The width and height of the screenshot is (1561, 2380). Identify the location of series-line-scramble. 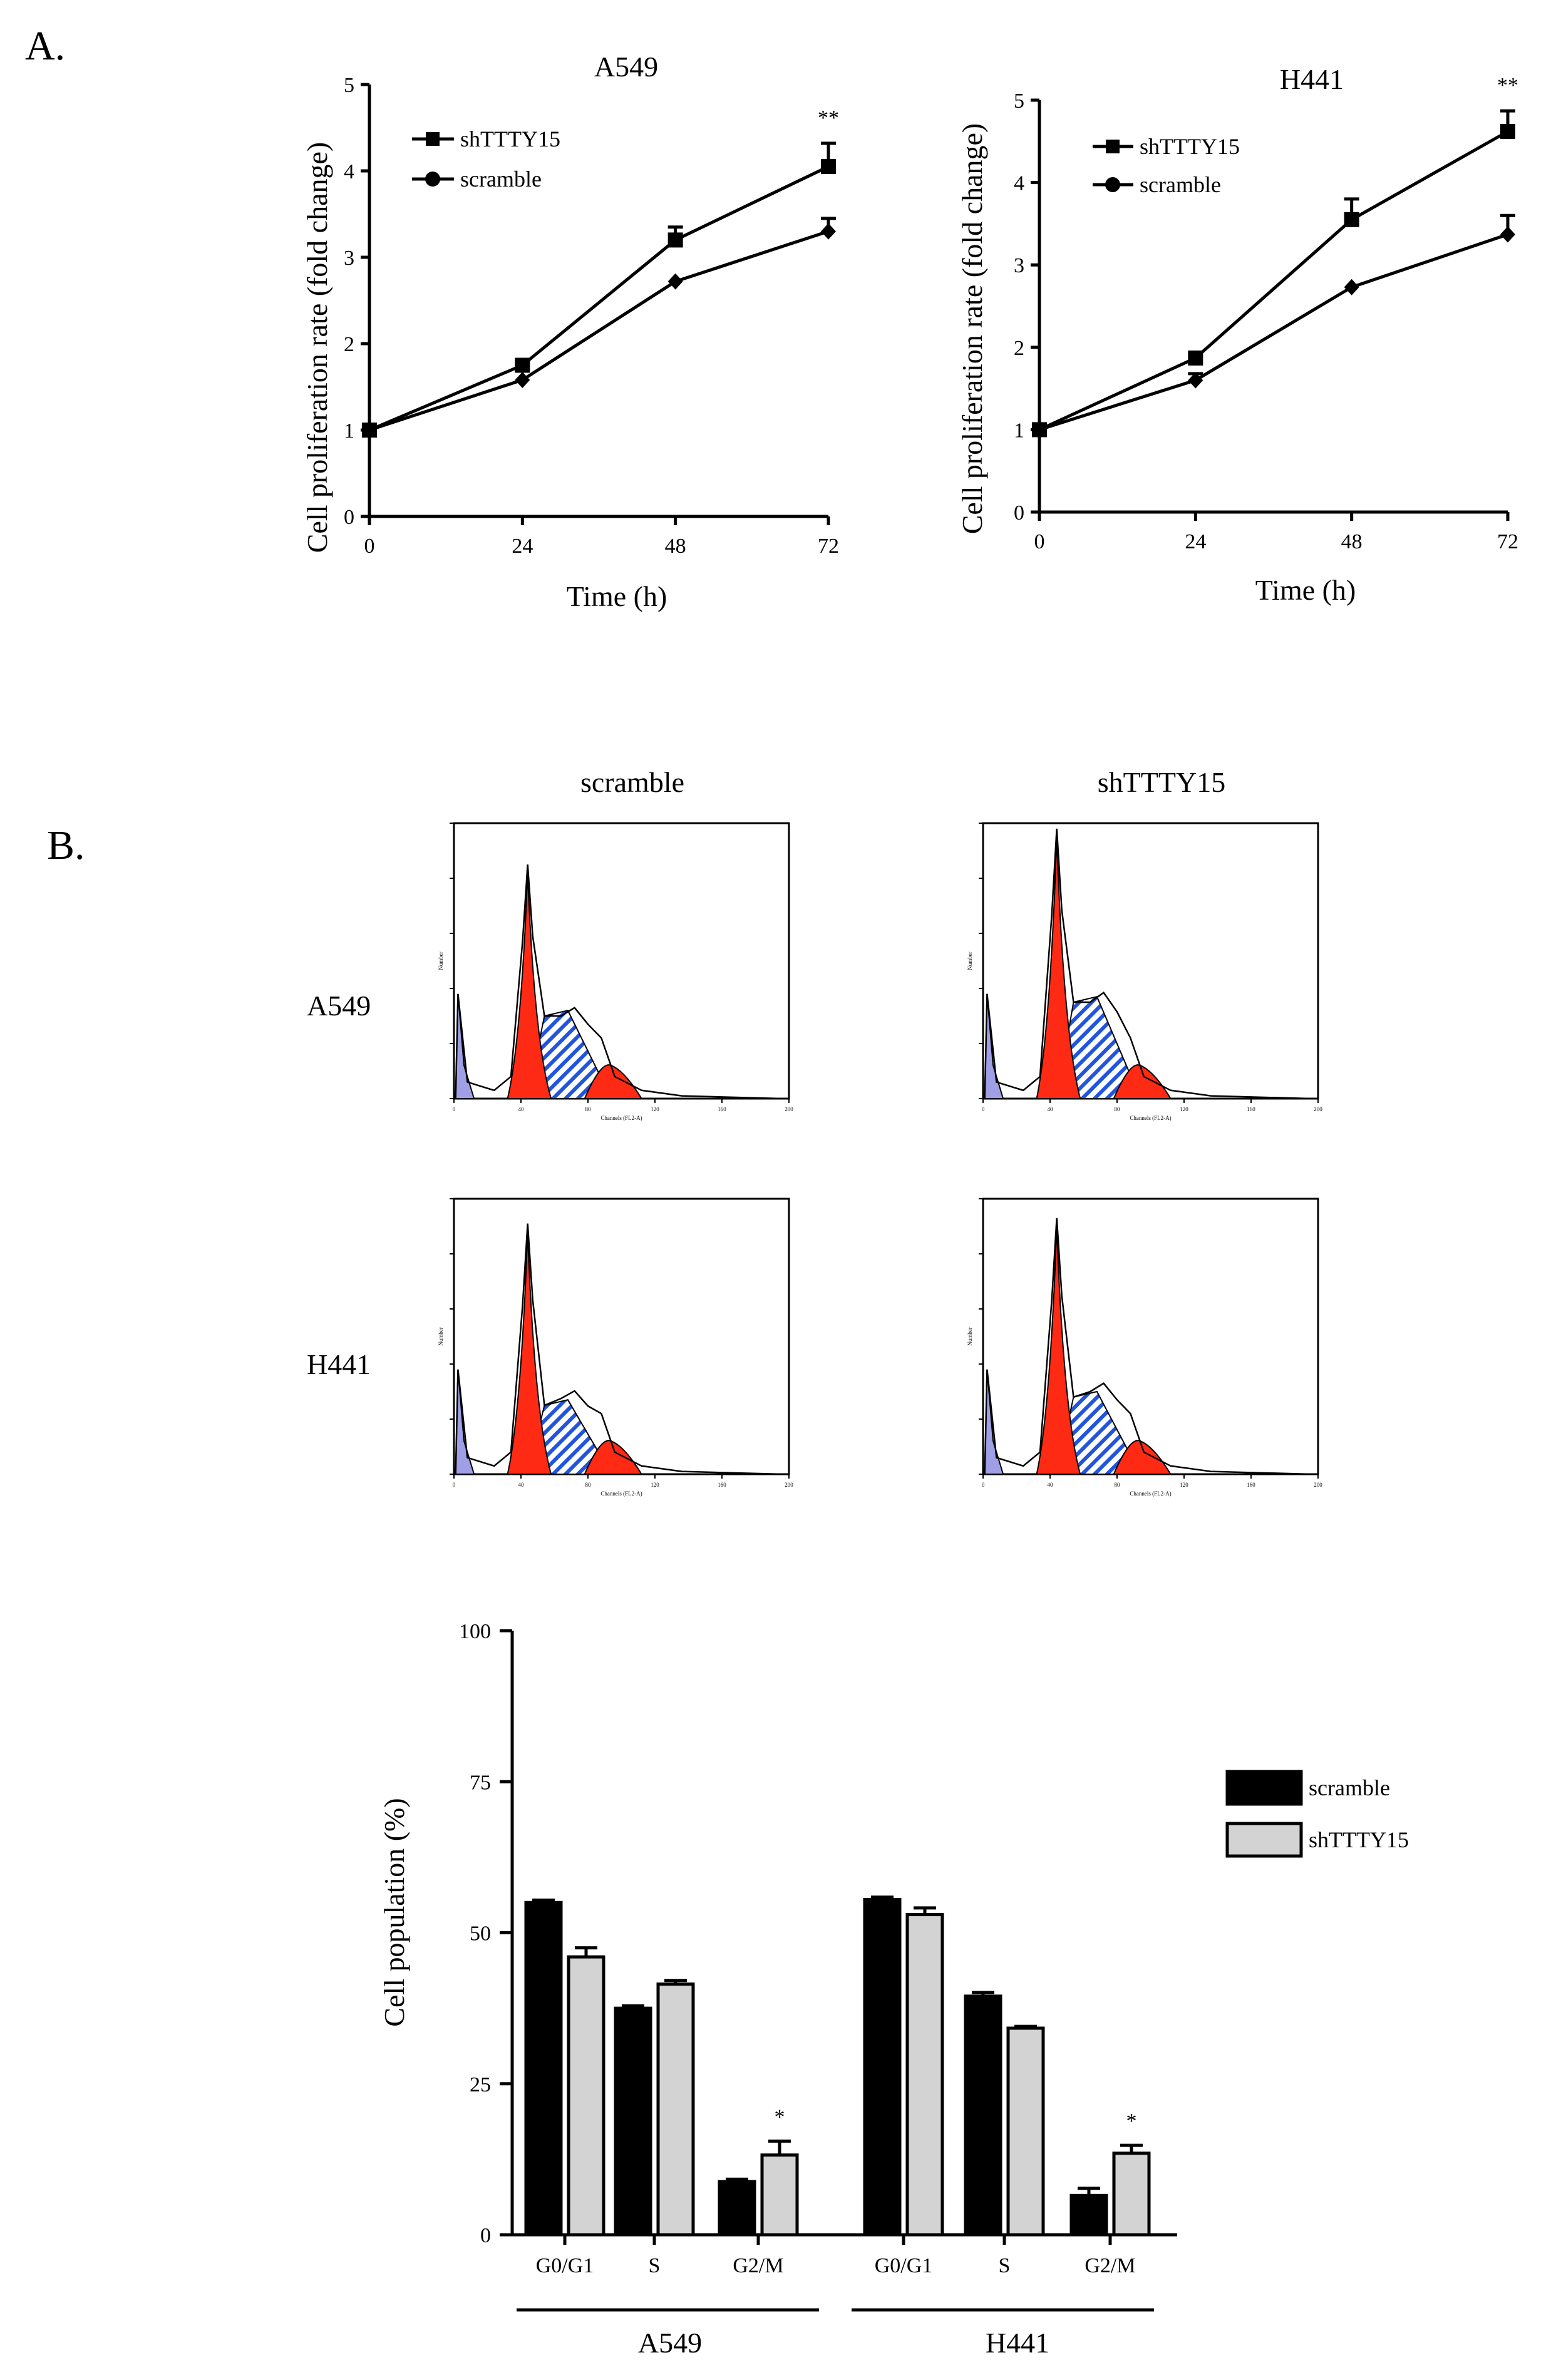
(1273, 332).